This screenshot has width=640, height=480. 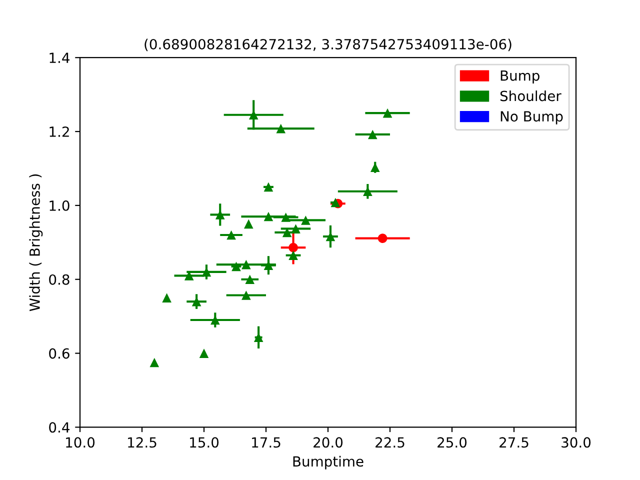 I want to click on legend-label: Bump, so click(x=520, y=77).